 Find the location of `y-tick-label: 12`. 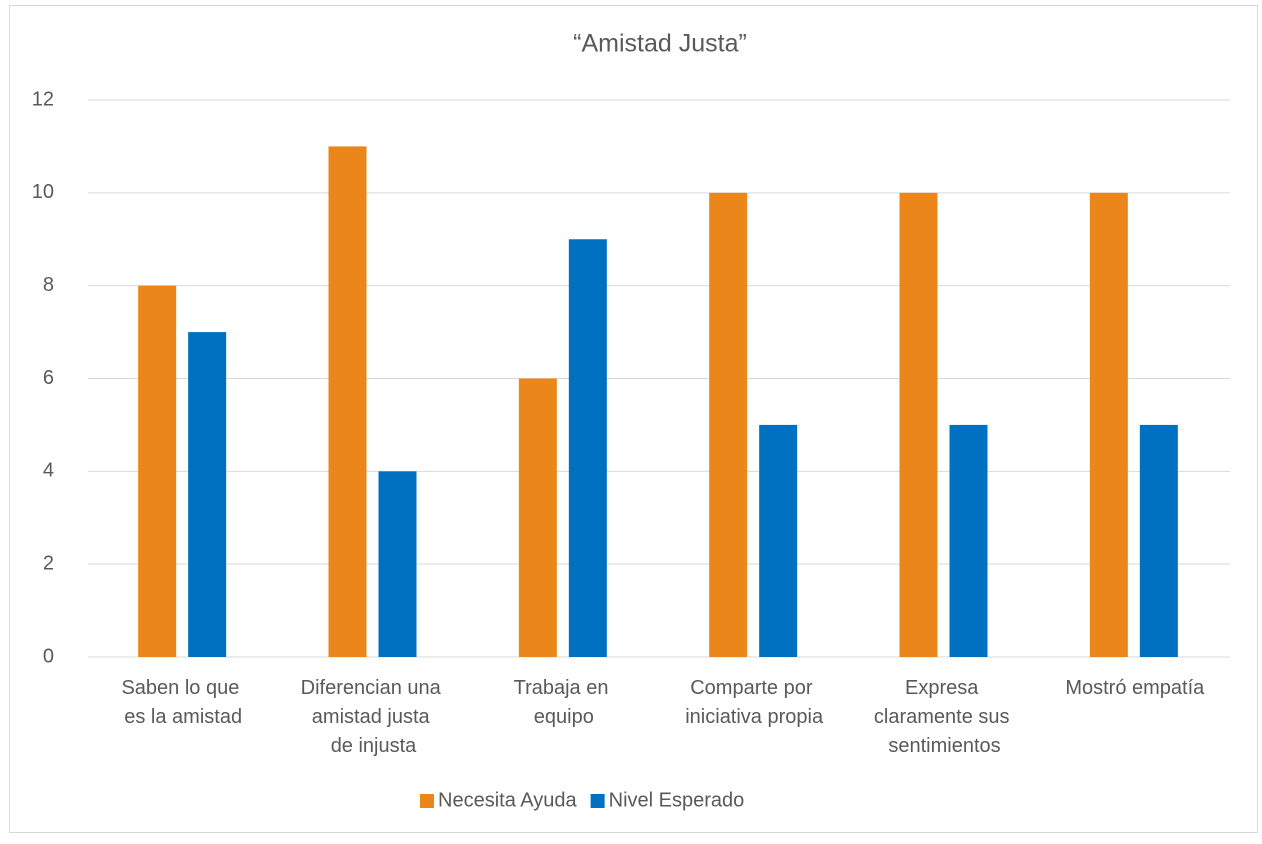

y-tick-label: 12 is located at coordinates (43, 99).